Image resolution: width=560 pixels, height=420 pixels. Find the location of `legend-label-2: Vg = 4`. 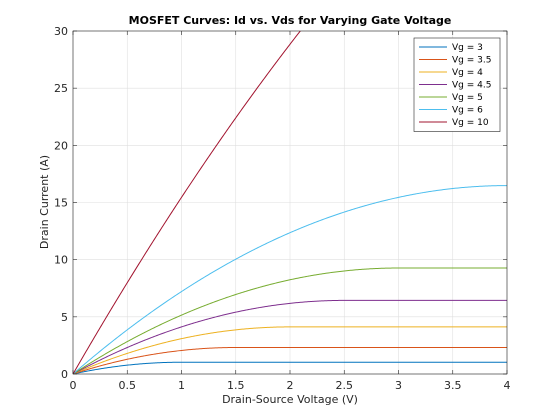

legend-label-2: Vg = 4 is located at coordinates (467, 73).